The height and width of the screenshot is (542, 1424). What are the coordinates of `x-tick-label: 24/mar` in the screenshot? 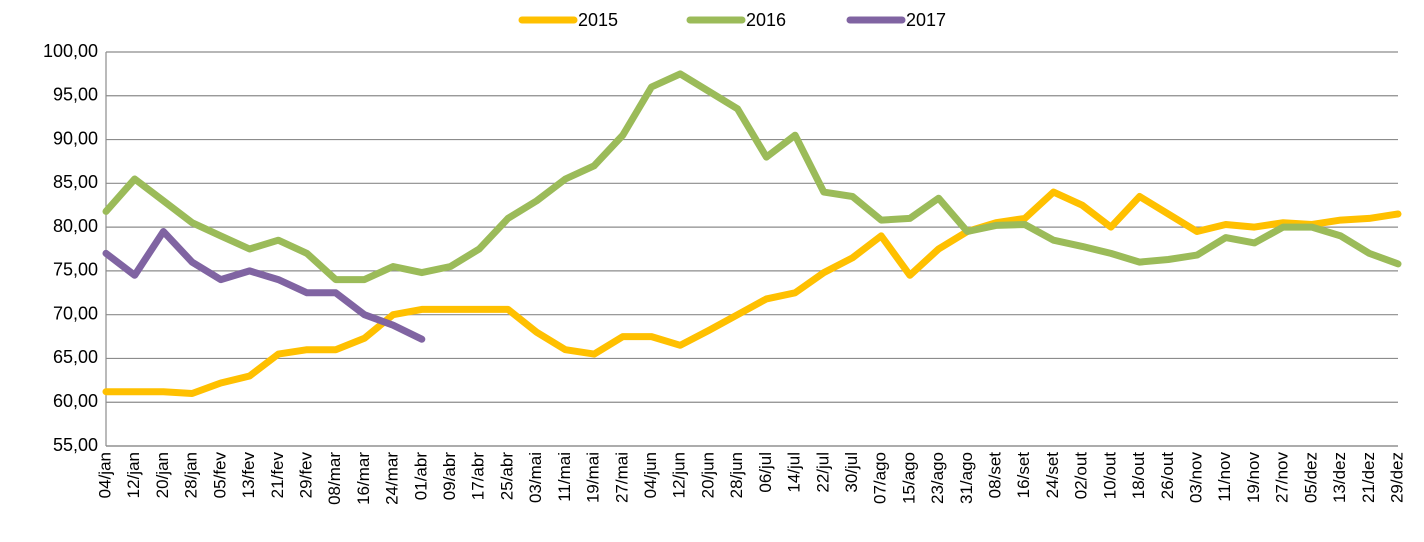 It's located at (392, 478).